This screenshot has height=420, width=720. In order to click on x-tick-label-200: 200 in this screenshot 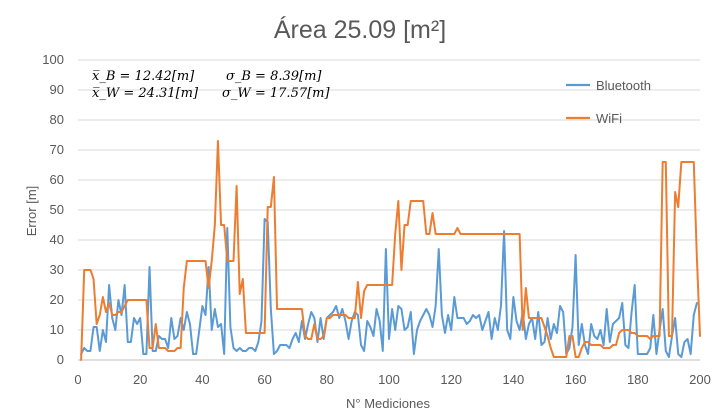, I will do `click(700, 379)`.